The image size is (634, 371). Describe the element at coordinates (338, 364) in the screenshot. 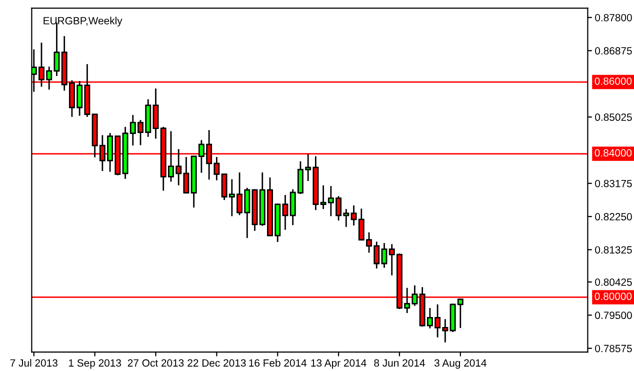

I see `x-tick-label: 13 Apr 2014` at that location.